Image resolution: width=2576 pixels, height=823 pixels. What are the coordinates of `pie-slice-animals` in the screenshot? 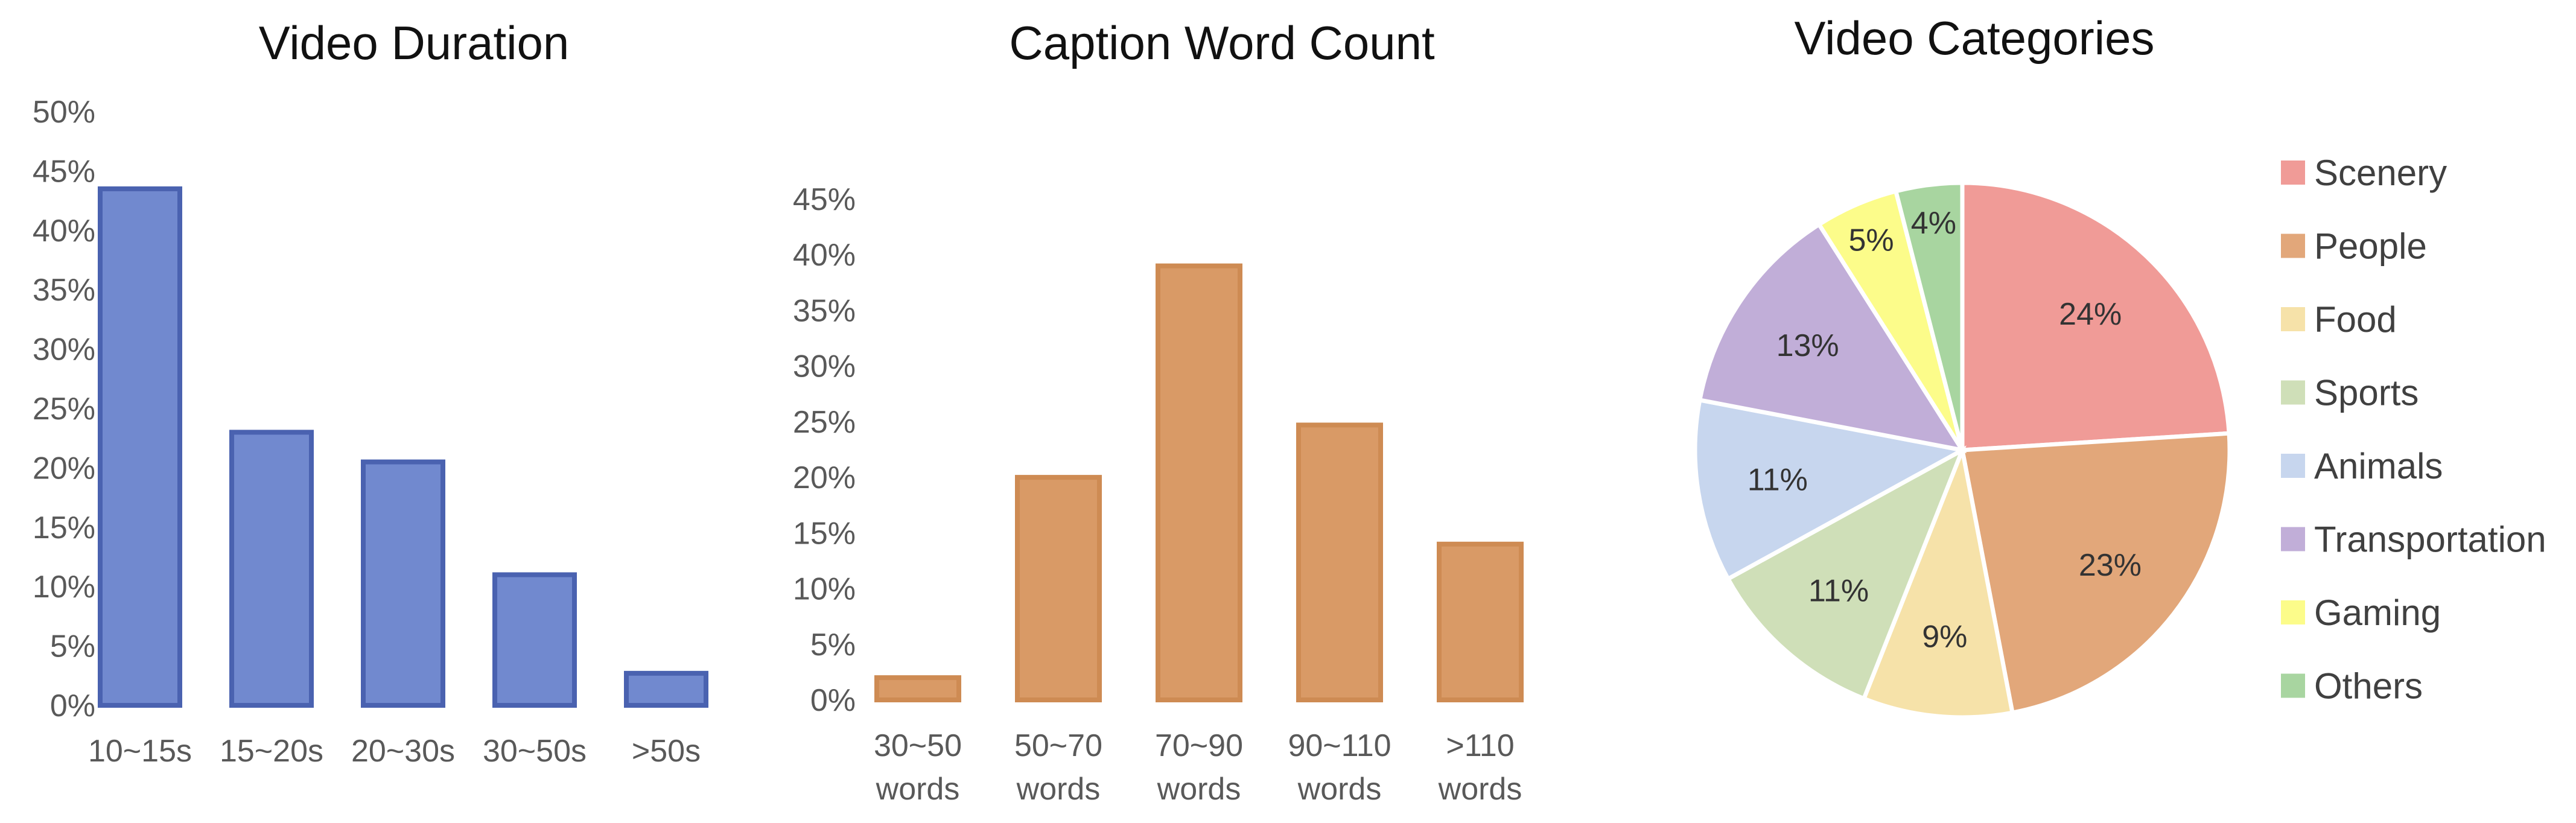 It's located at (1831, 490).